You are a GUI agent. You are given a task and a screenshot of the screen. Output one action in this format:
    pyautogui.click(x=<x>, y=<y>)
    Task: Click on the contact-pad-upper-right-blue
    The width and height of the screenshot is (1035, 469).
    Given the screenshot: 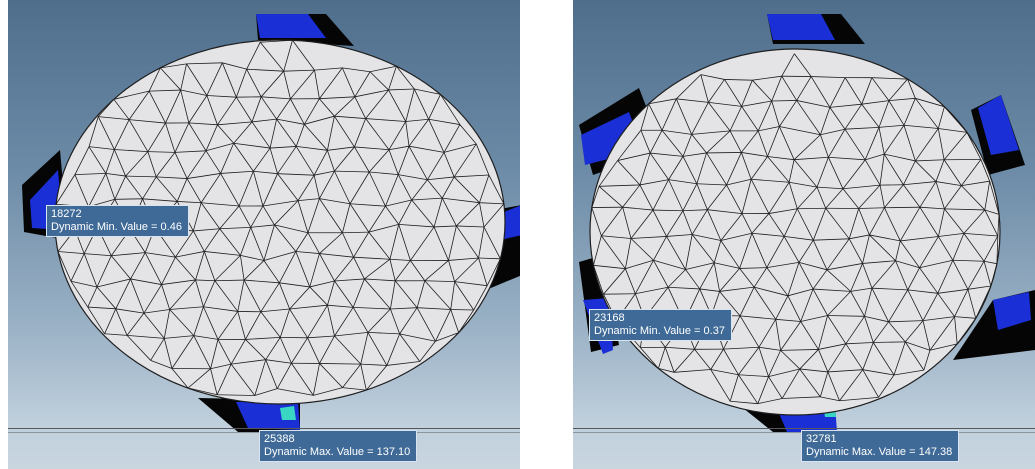 What is the action you would take?
    pyautogui.click(x=998, y=125)
    